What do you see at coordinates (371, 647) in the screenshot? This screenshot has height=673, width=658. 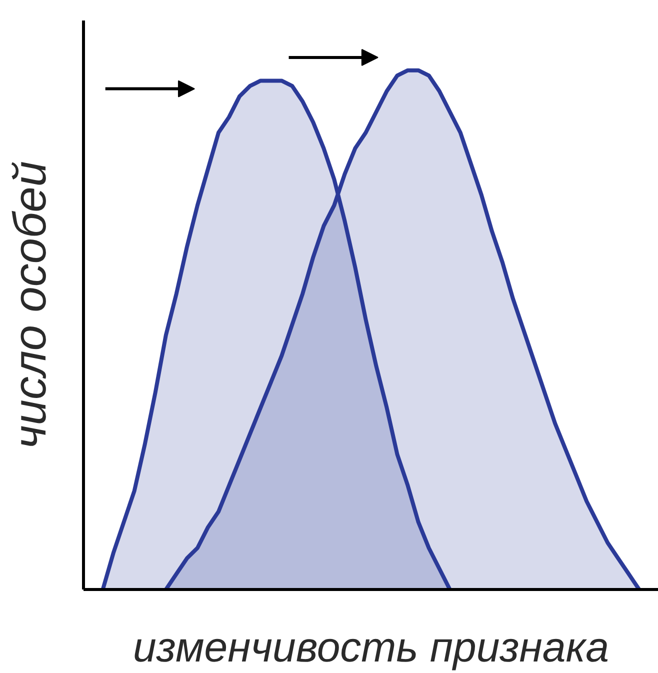 I see `x-axis-title: изменчивость признака` at bounding box center [371, 647].